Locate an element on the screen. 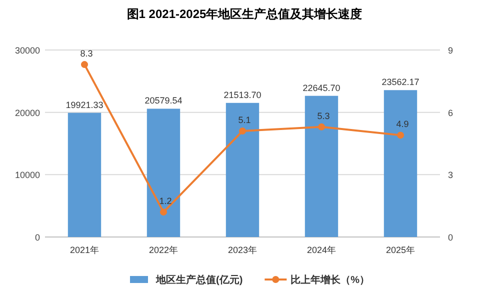 The width and height of the screenshot is (489, 293). xtick: 2022年 is located at coordinates (163, 250).